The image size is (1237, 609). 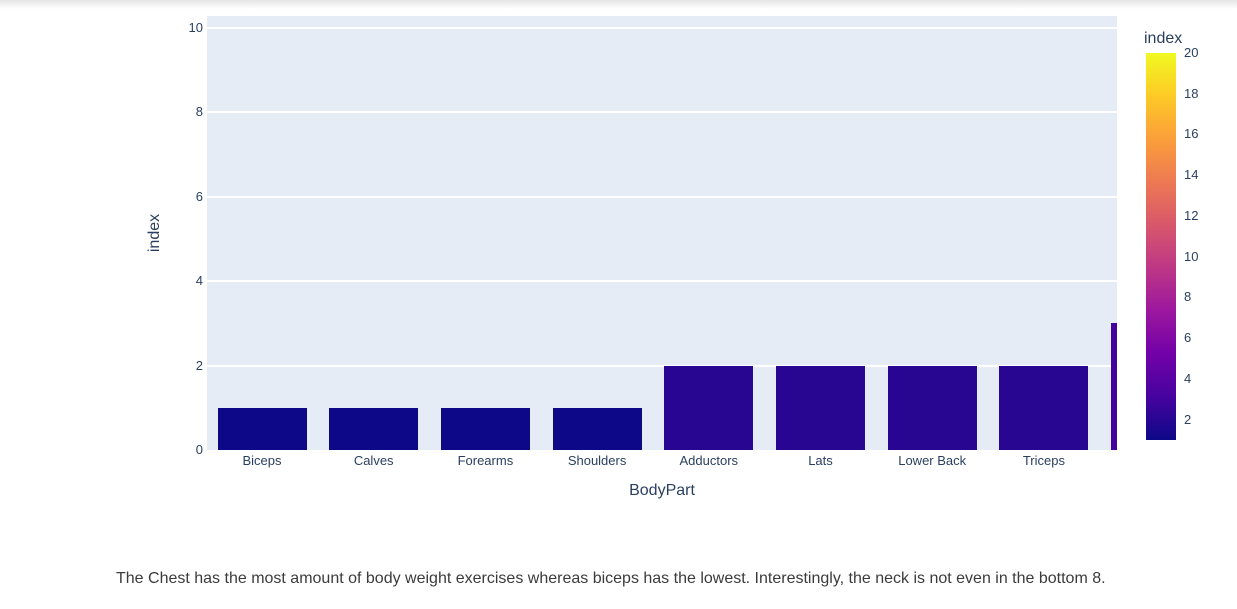 I want to click on x-tick-label: Lower Back, so click(x=932, y=460).